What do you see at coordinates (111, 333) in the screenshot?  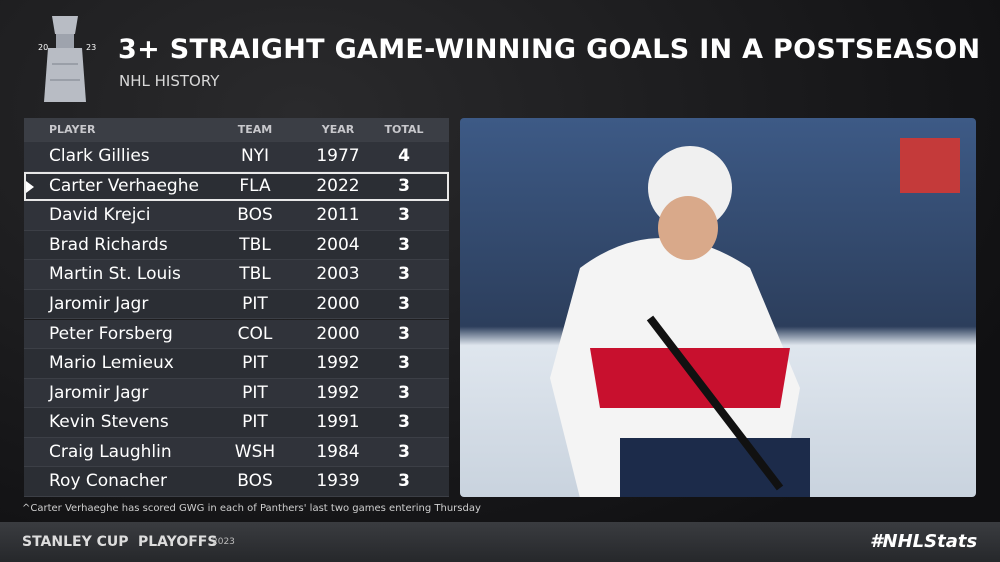 I see `table-cell: Peter Forsberg` at bounding box center [111, 333].